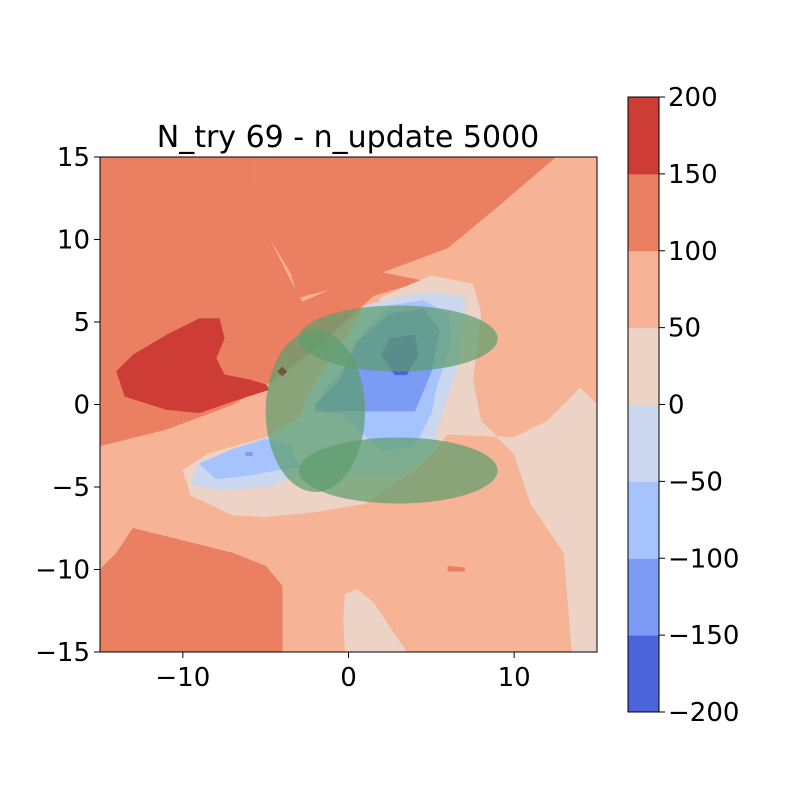 This screenshot has width=800, height=800. Describe the element at coordinates (676, 406) in the screenshot. I see `colorbar-tick-label: 0` at that location.